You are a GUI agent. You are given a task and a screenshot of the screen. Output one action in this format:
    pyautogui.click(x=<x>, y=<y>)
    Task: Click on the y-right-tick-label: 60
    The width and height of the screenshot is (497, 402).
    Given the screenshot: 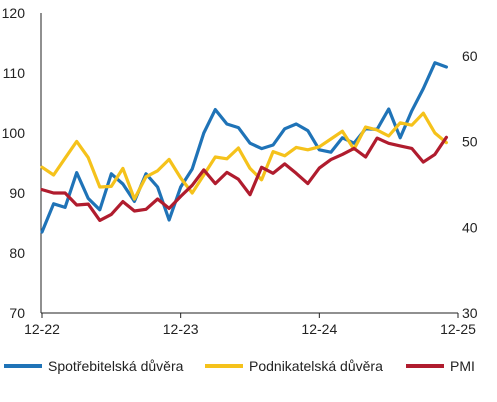 What is the action you would take?
    pyautogui.click(x=470, y=56)
    